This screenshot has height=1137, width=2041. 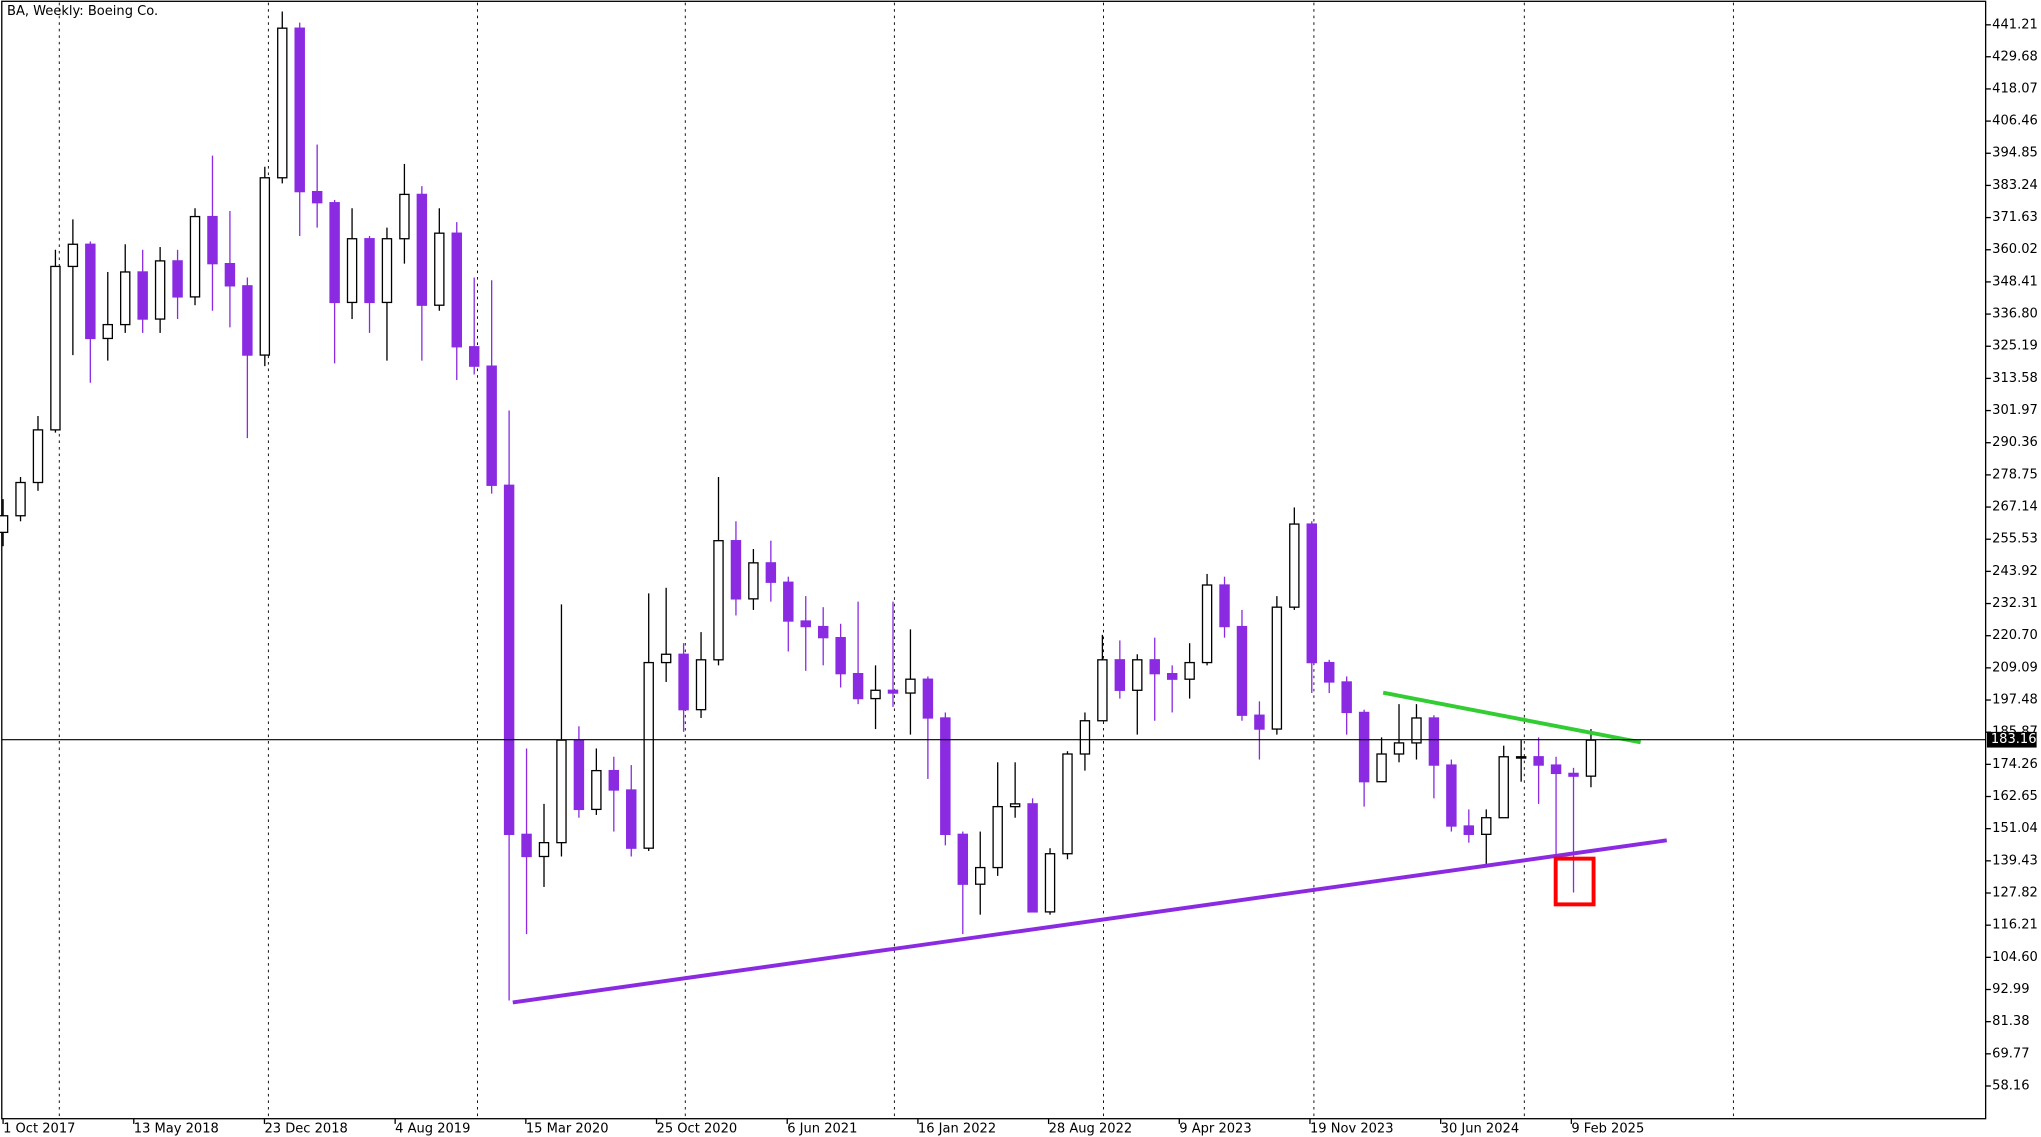 I want to click on x-tick-label: 6 Jun 2021, so click(x=822, y=1129).